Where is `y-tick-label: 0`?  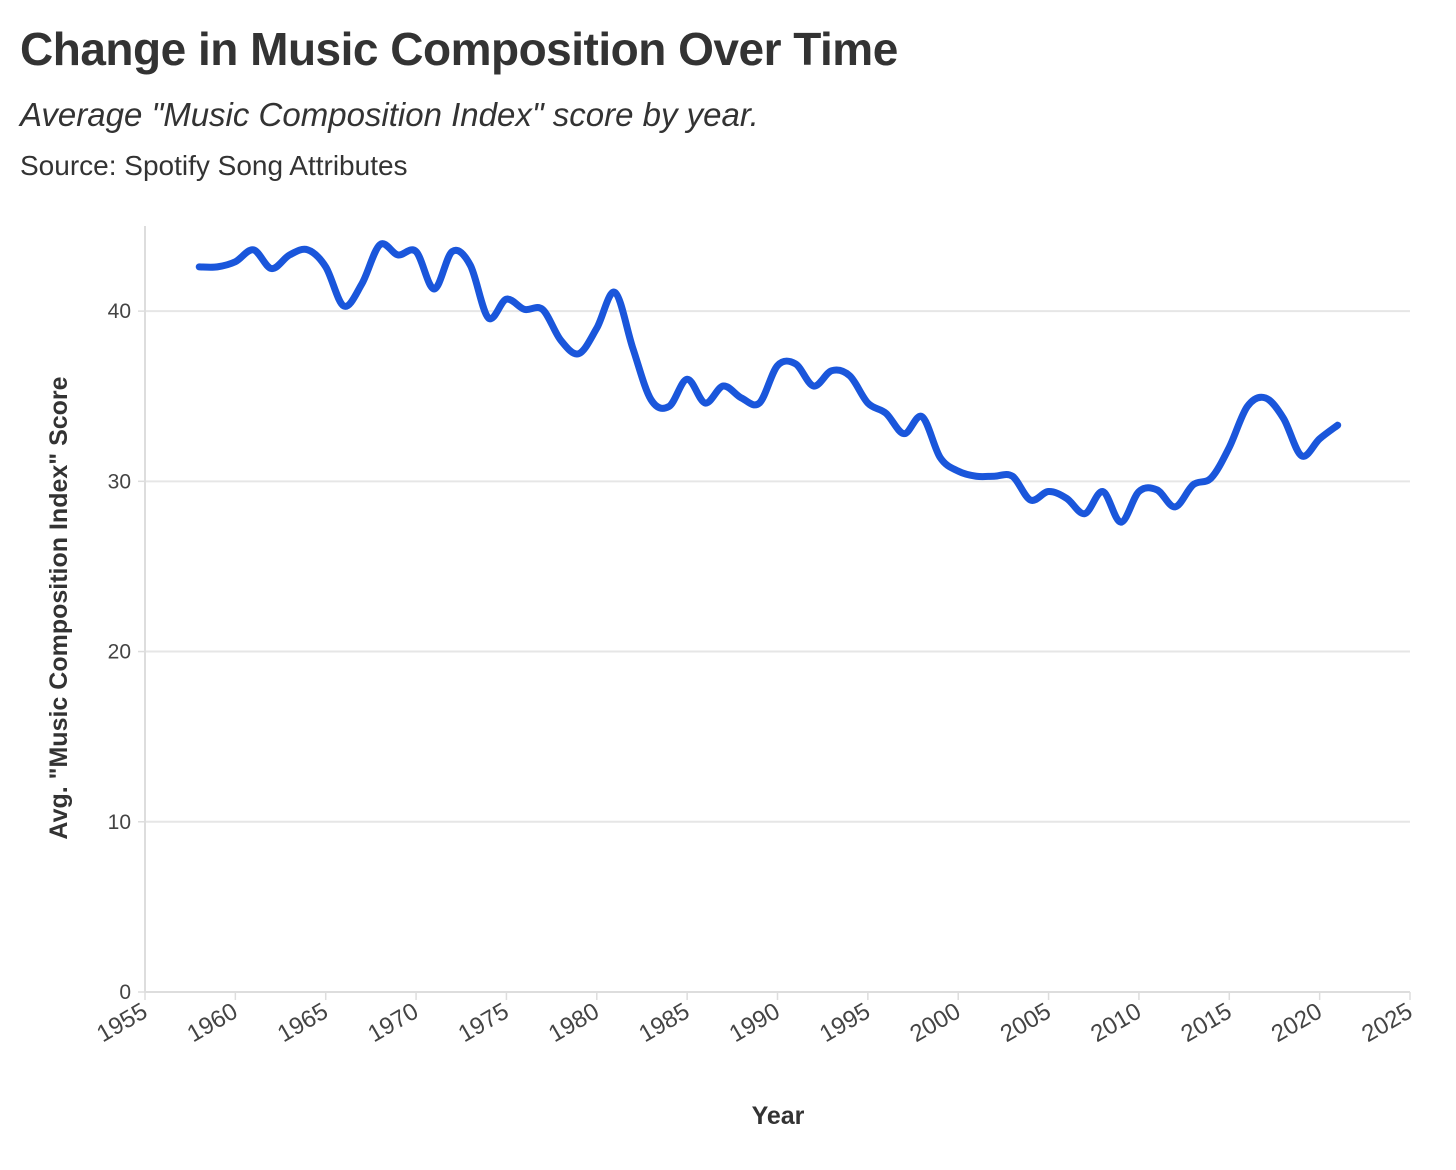
y-tick-label: 0 is located at coordinates (125, 992).